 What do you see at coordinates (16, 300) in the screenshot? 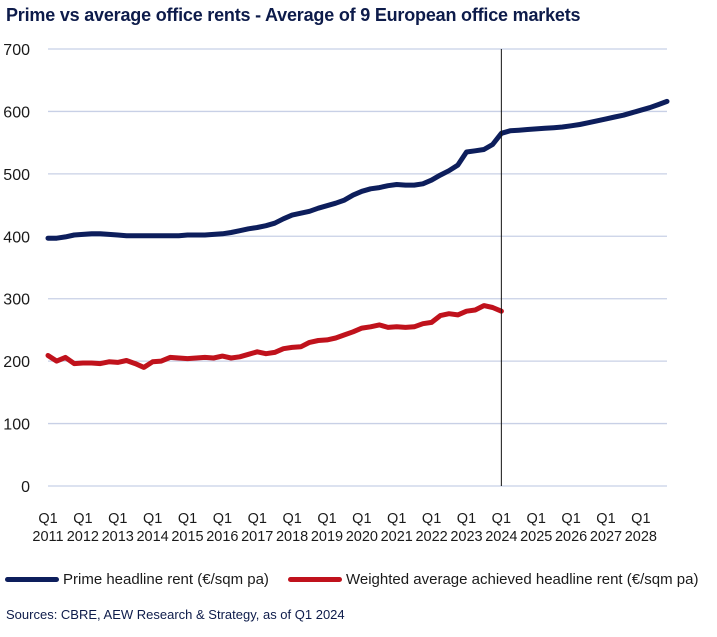
I see `y-tick-label-300: 300` at bounding box center [16, 300].